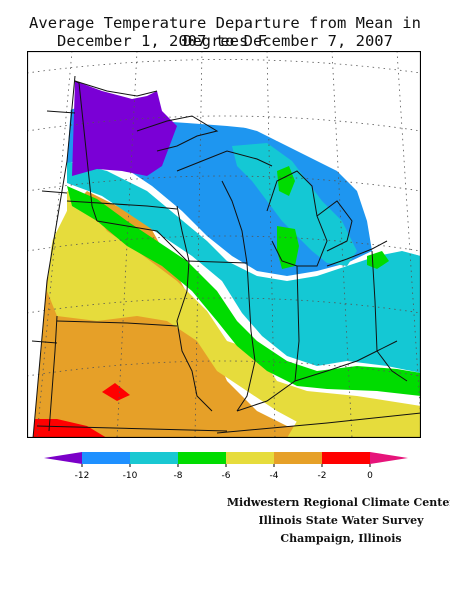  I want to click on legend-arrow-left, so click(63, 458).